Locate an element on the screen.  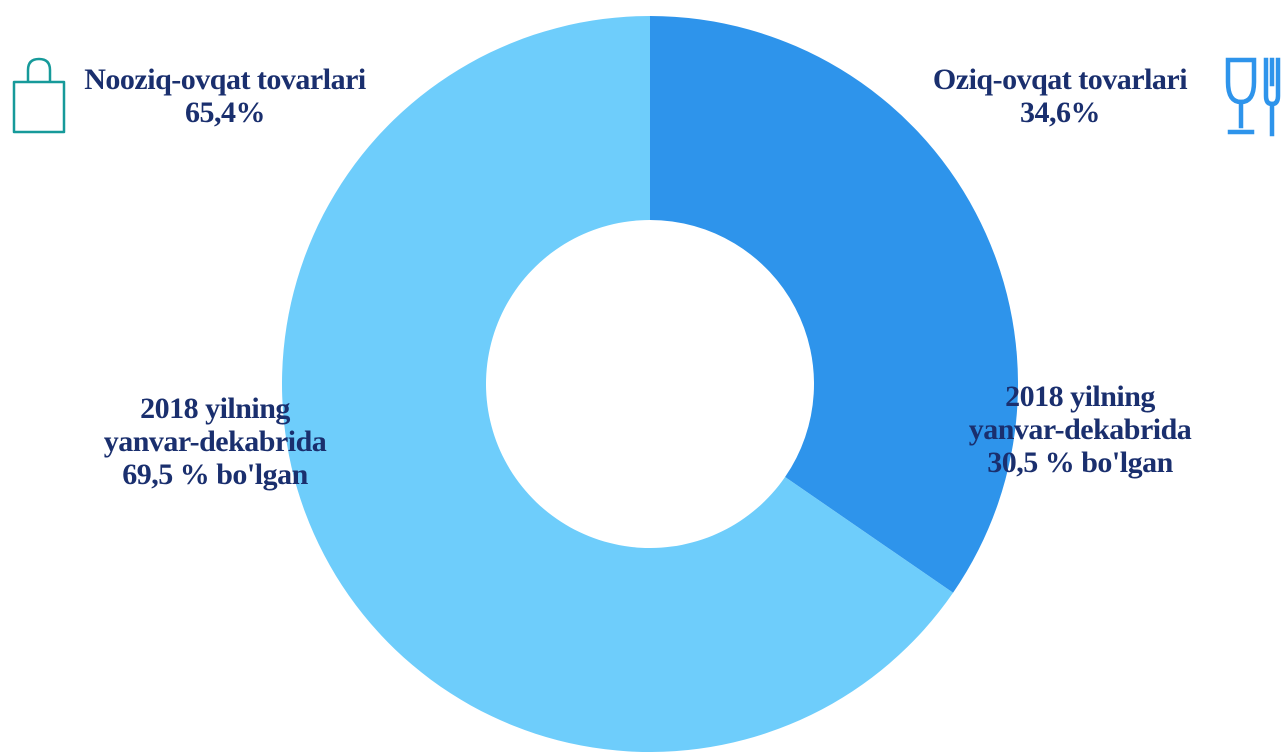
shopping-bag-icon is located at coordinates (39, 95).